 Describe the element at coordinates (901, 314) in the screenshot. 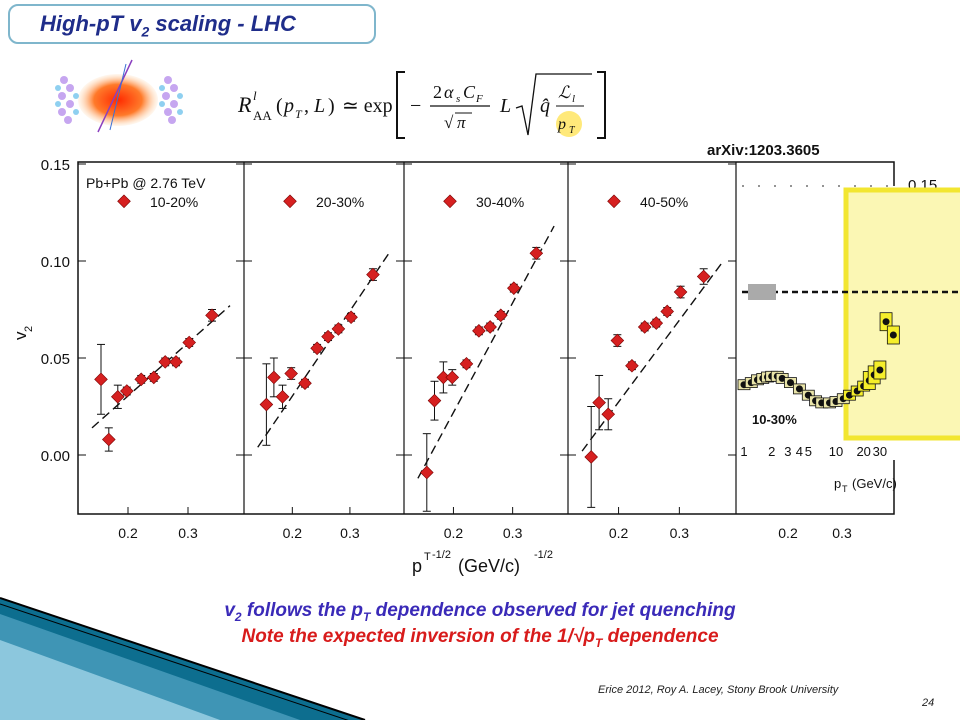

I see `inset-highlight-box` at that location.